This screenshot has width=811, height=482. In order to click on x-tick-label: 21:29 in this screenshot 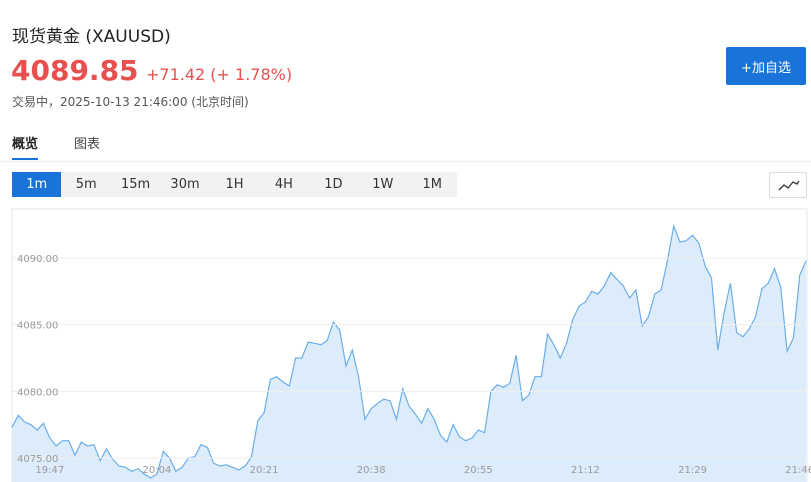, I will do `click(692, 470)`.